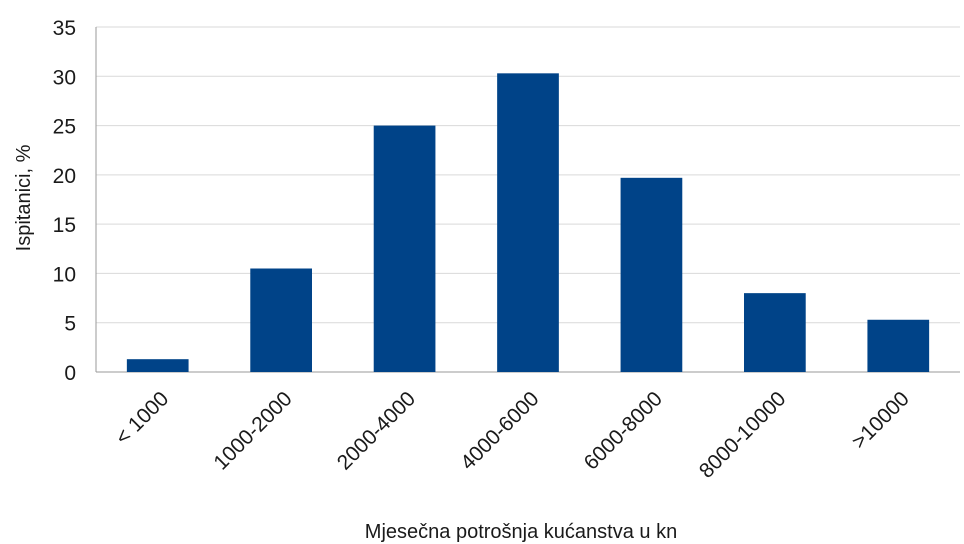 This screenshot has width=964, height=544. What do you see at coordinates (64, 225) in the screenshot?
I see `y-tick-label: 15` at bounding box center [64, 225].